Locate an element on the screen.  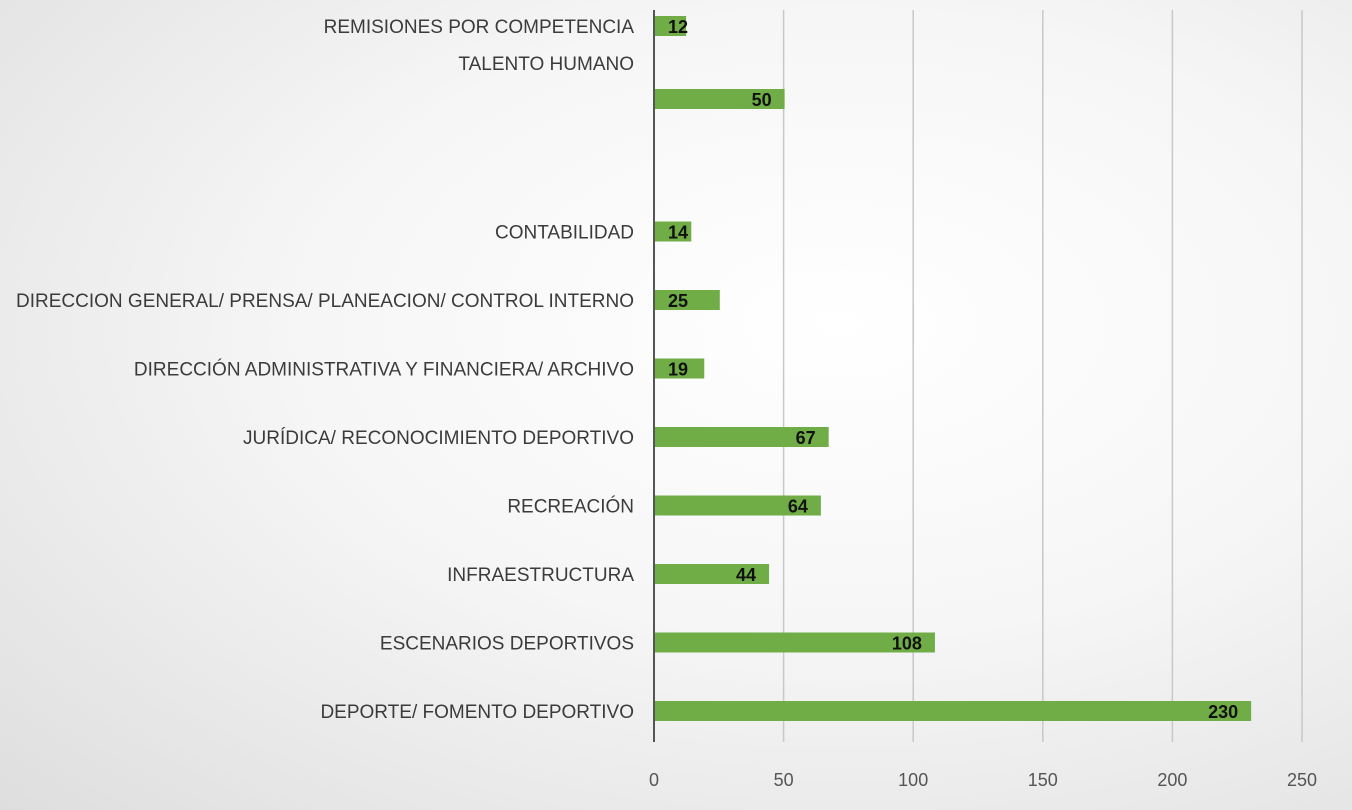
data-label: 19 is located at coordinates (678, 370).